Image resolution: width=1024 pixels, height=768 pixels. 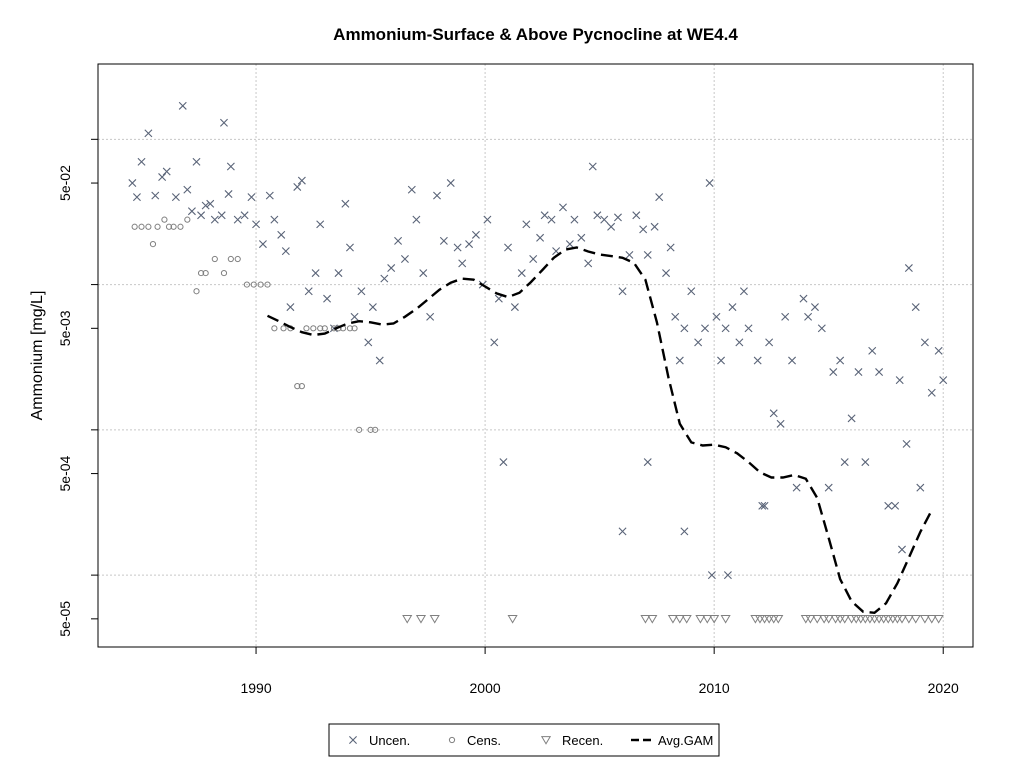 I want to click on y-tick-label: 5e-02, so click(x=65, y=183).